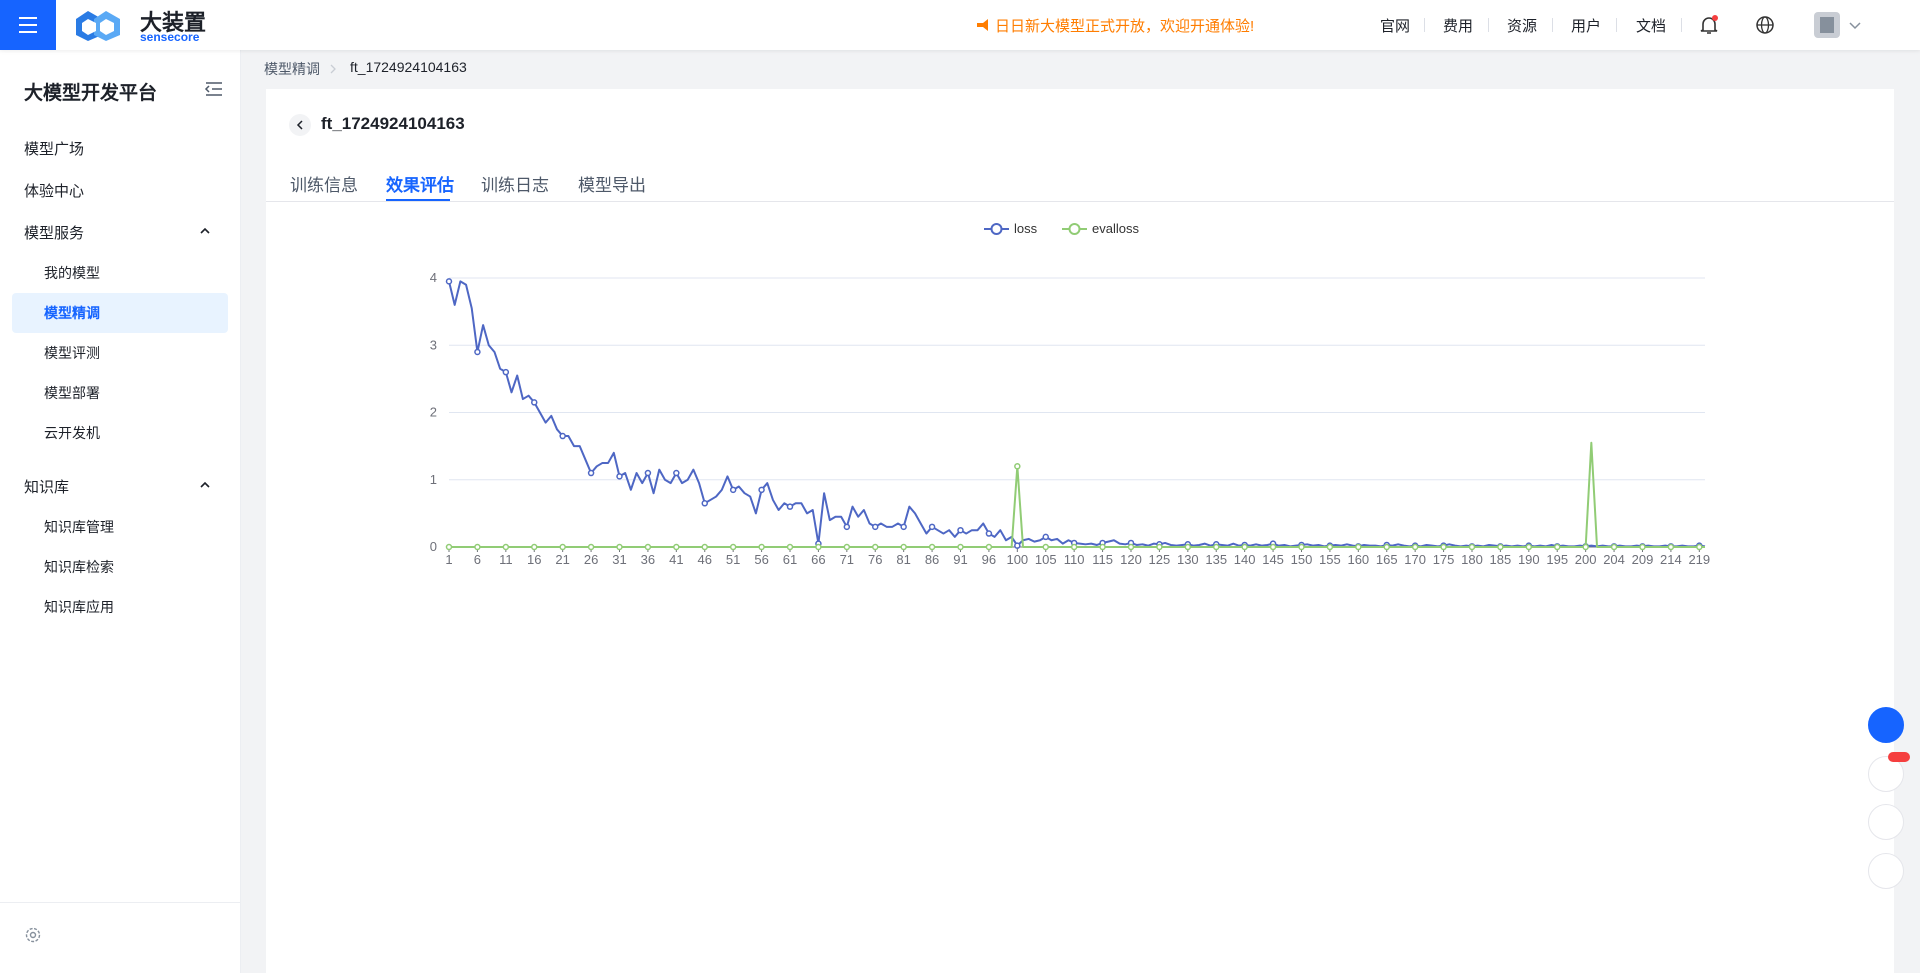 This screenshot has width=1920, height=973. What do you see at coordinates (1026, 228) in the screenshot?
I see `legend-label: loss` at bounding box center [1026, 228].